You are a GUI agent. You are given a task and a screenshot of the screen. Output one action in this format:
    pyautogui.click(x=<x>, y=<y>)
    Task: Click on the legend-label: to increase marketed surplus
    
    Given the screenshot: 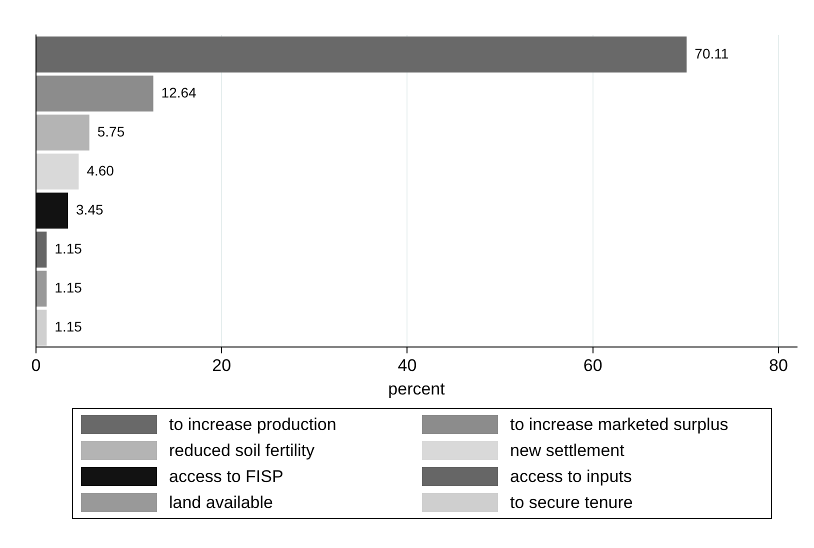 What is the action you would take?
    pyautogui.click(x=619, y=424)
    